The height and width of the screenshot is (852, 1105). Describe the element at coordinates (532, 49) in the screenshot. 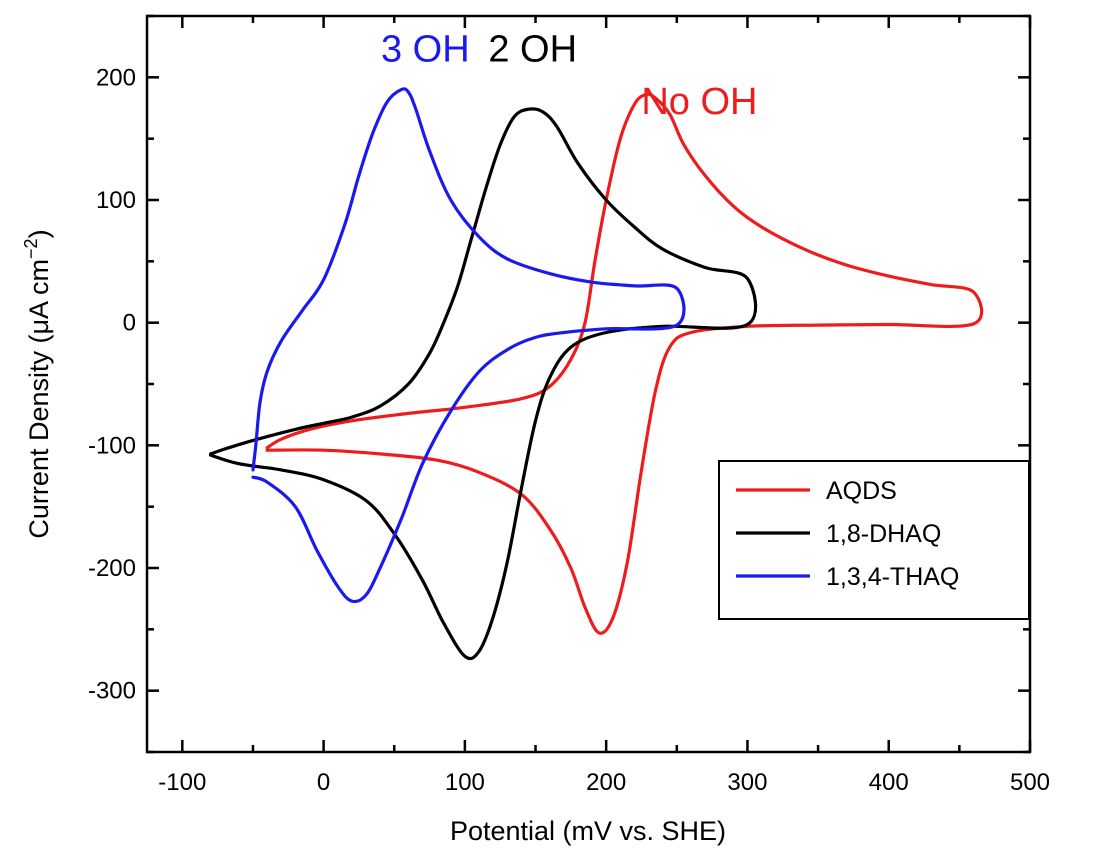

I see `peak-annotation: 2 OH` at that location.